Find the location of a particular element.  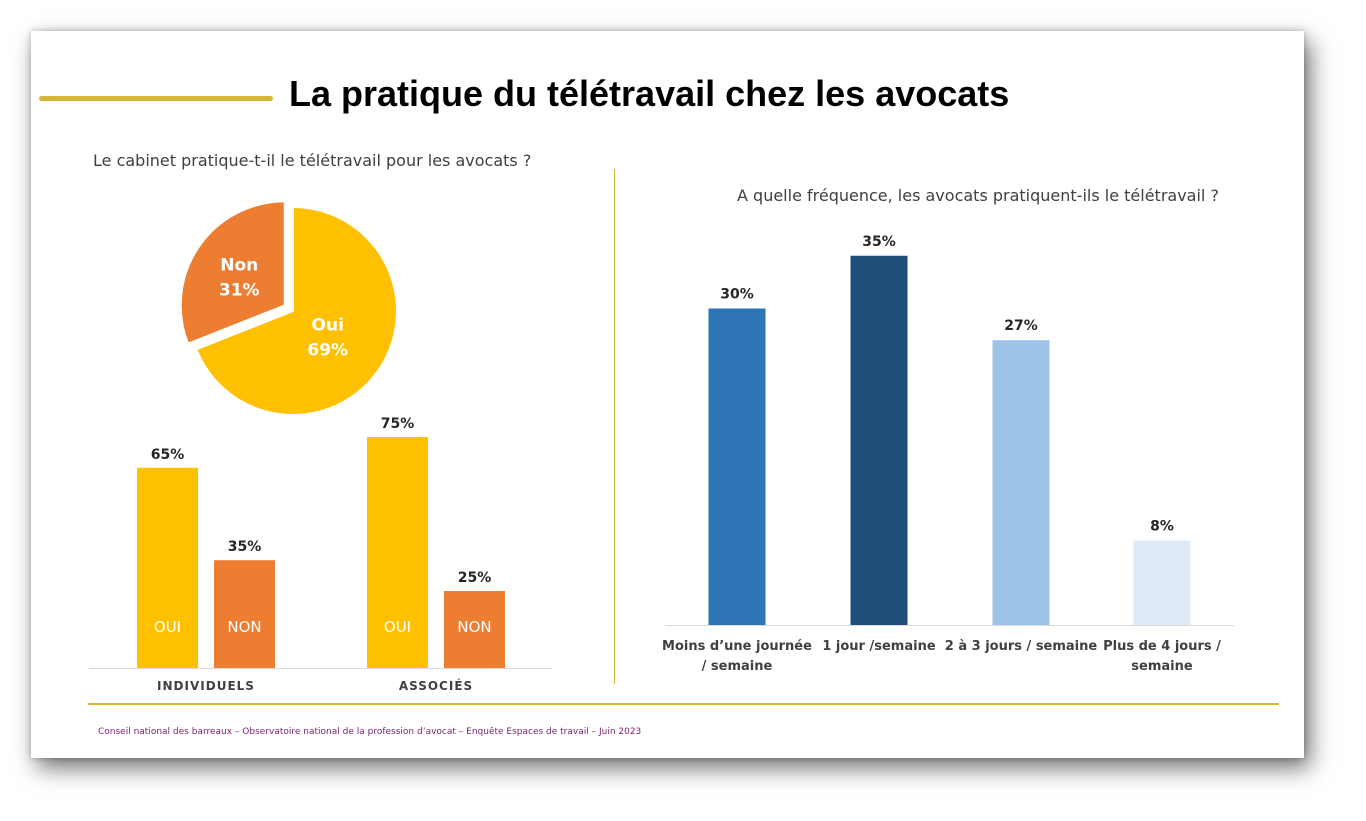

pie-value-non: 31% is located at coordinates (239, 290).